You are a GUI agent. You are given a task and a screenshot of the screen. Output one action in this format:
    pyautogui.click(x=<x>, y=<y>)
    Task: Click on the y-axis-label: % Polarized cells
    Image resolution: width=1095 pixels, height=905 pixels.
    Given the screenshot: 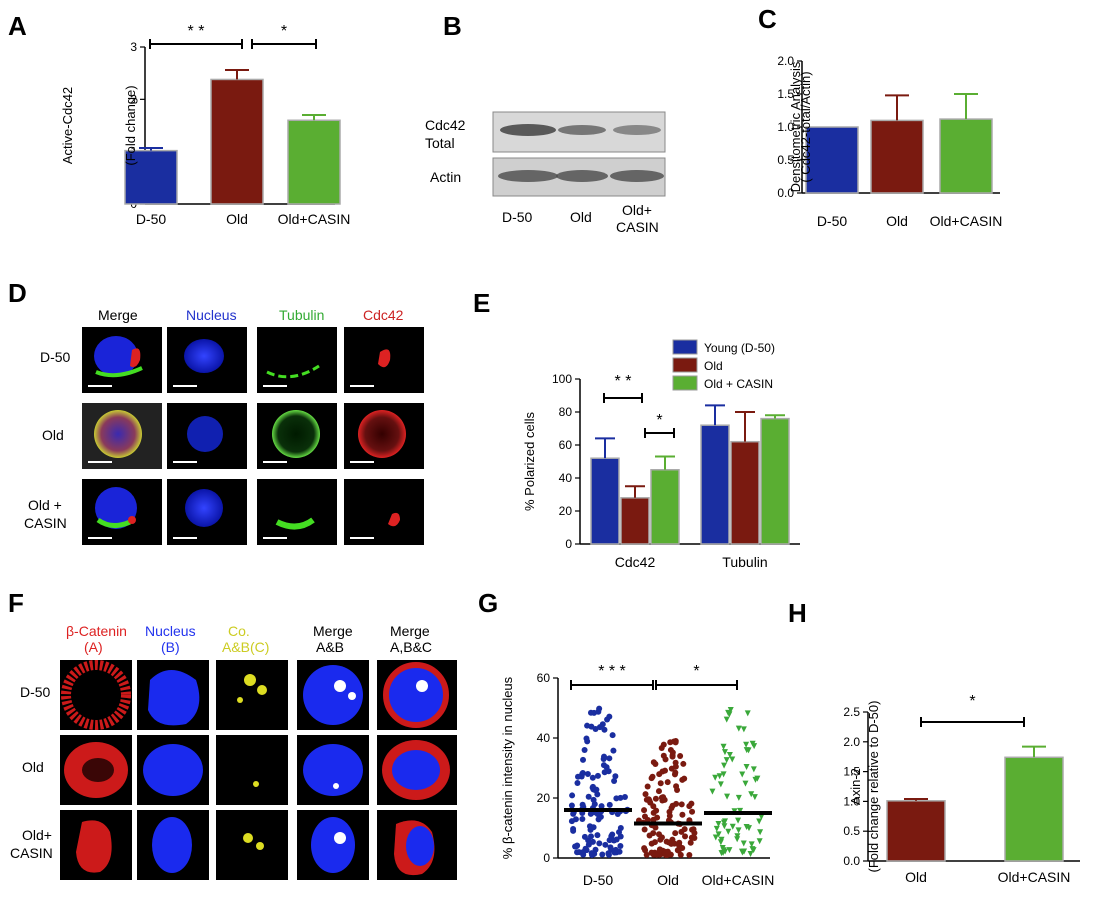 What is the action you would take?
    pyautogui.click(x=529, y=461)
    